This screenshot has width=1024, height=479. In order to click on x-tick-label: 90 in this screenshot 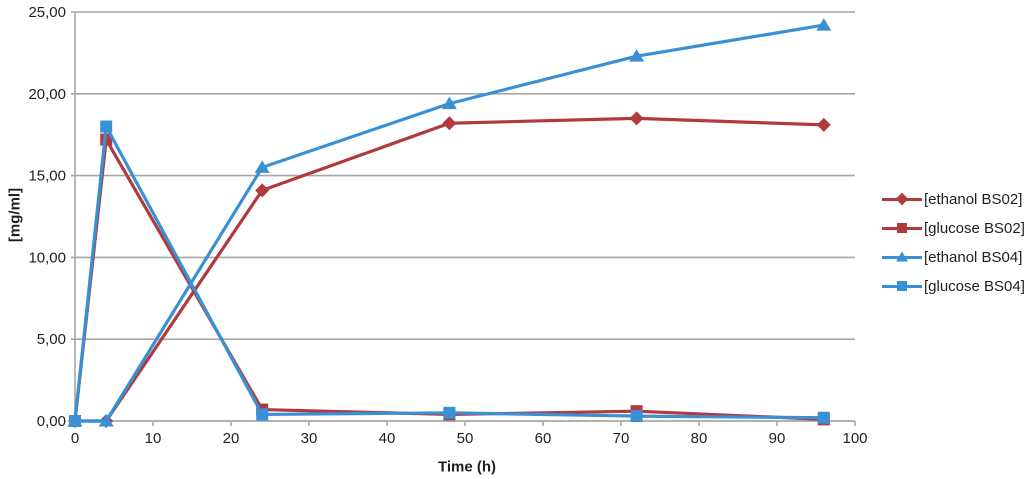, I will do `click(777, 438)`.